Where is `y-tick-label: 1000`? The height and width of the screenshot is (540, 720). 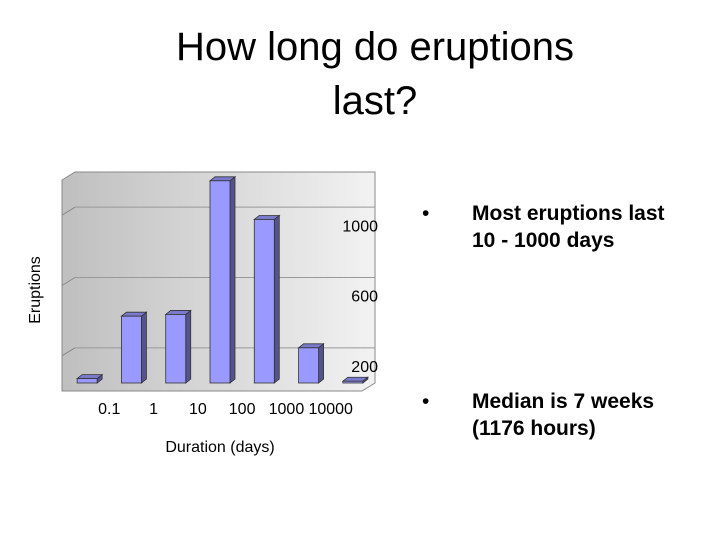 y-tick-label: 1000 is located at coordinates (360, 226).